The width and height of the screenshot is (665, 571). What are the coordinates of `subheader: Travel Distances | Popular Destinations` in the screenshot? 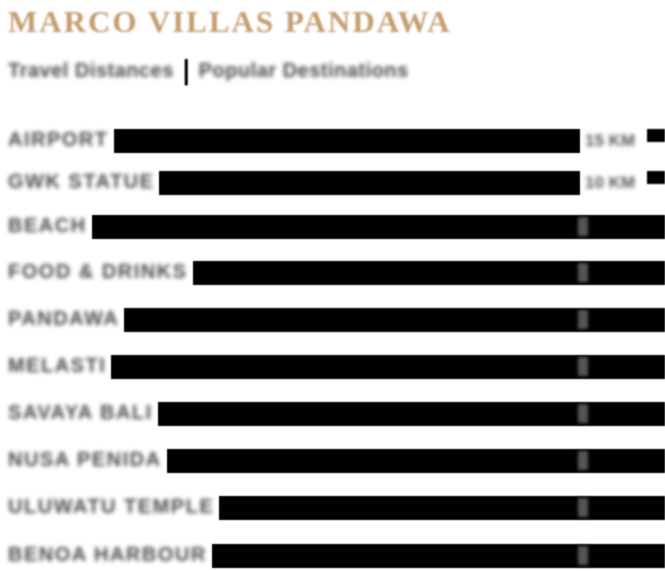 It's located at (208, 70).